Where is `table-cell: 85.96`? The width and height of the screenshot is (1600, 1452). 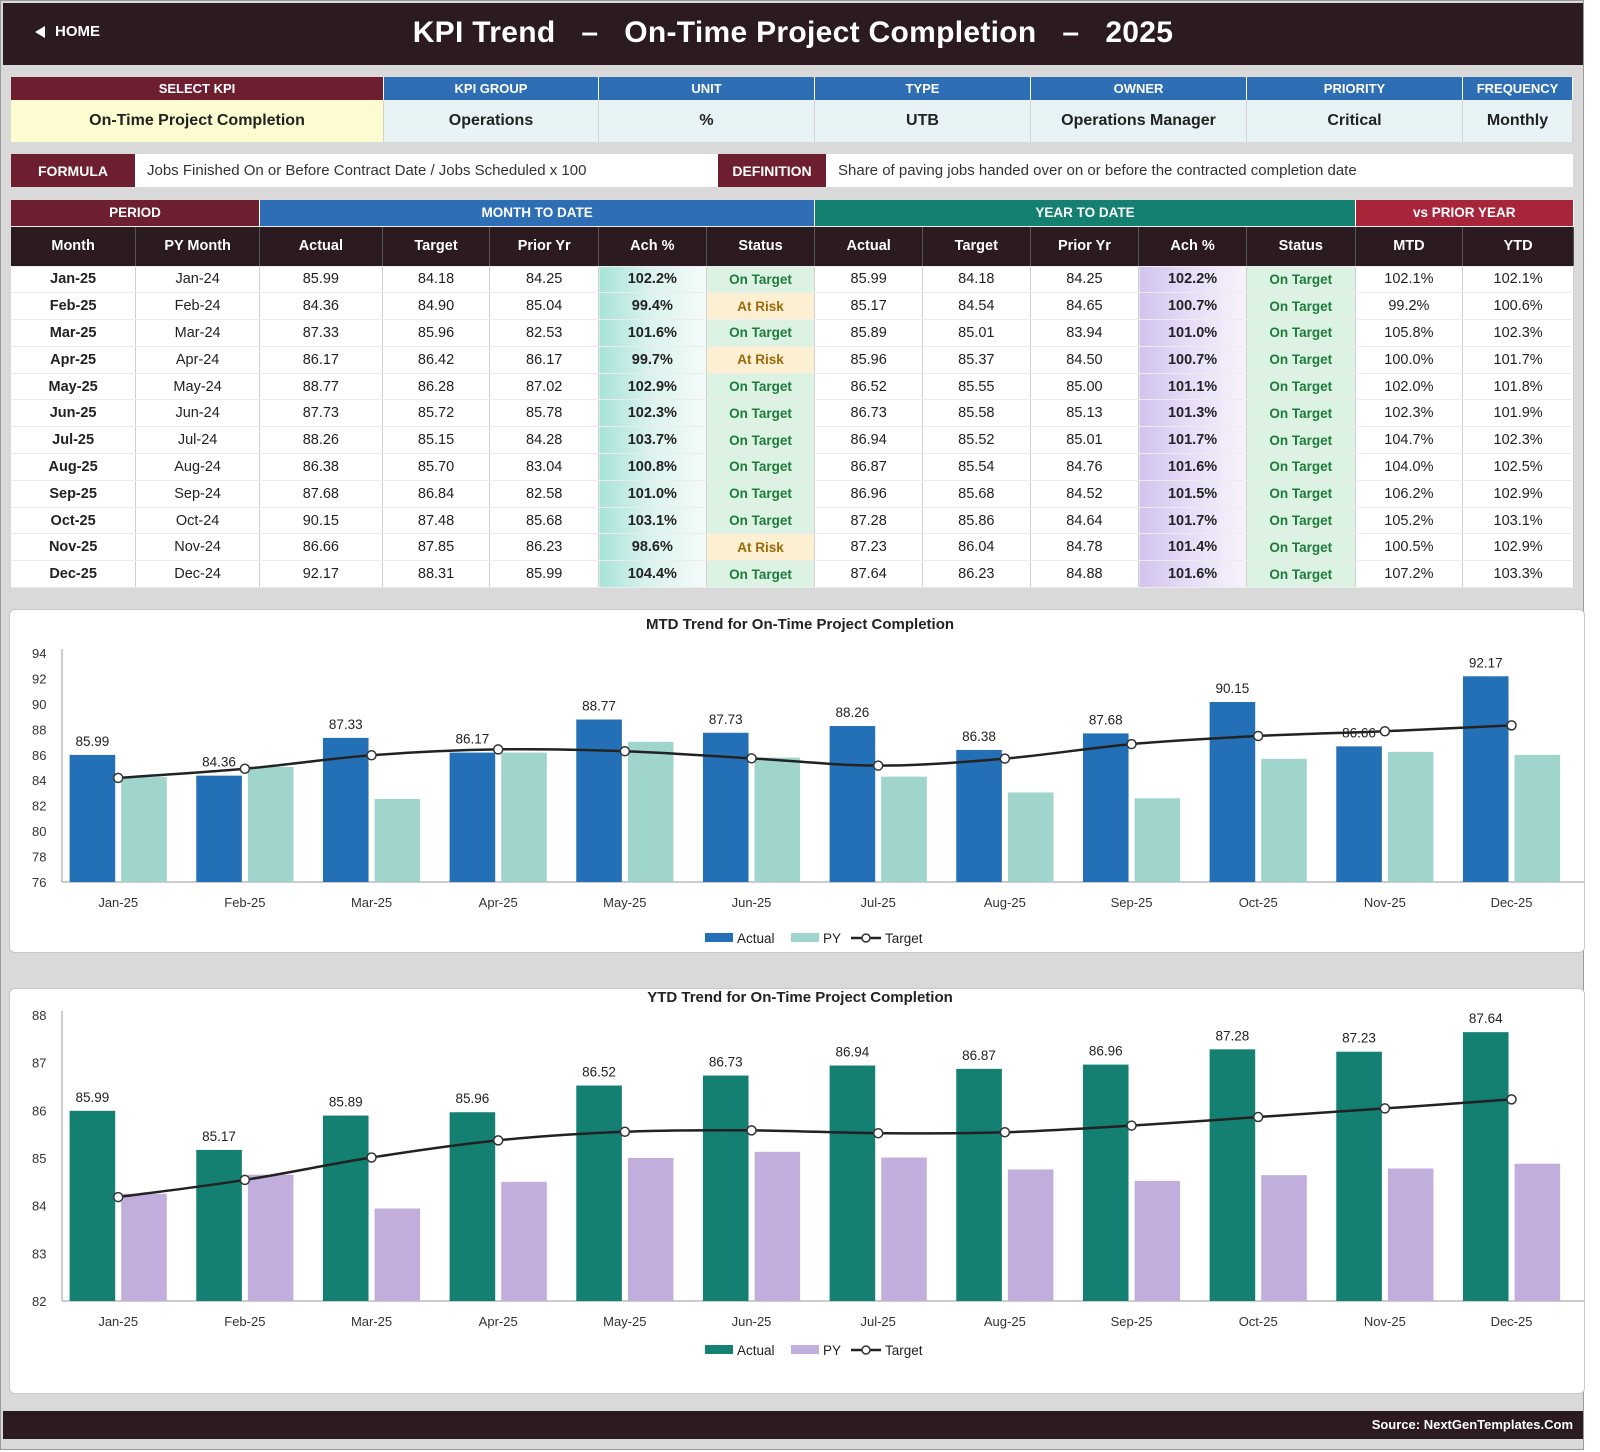 table-cell: 85.96 is located at coordinates (868, 360).